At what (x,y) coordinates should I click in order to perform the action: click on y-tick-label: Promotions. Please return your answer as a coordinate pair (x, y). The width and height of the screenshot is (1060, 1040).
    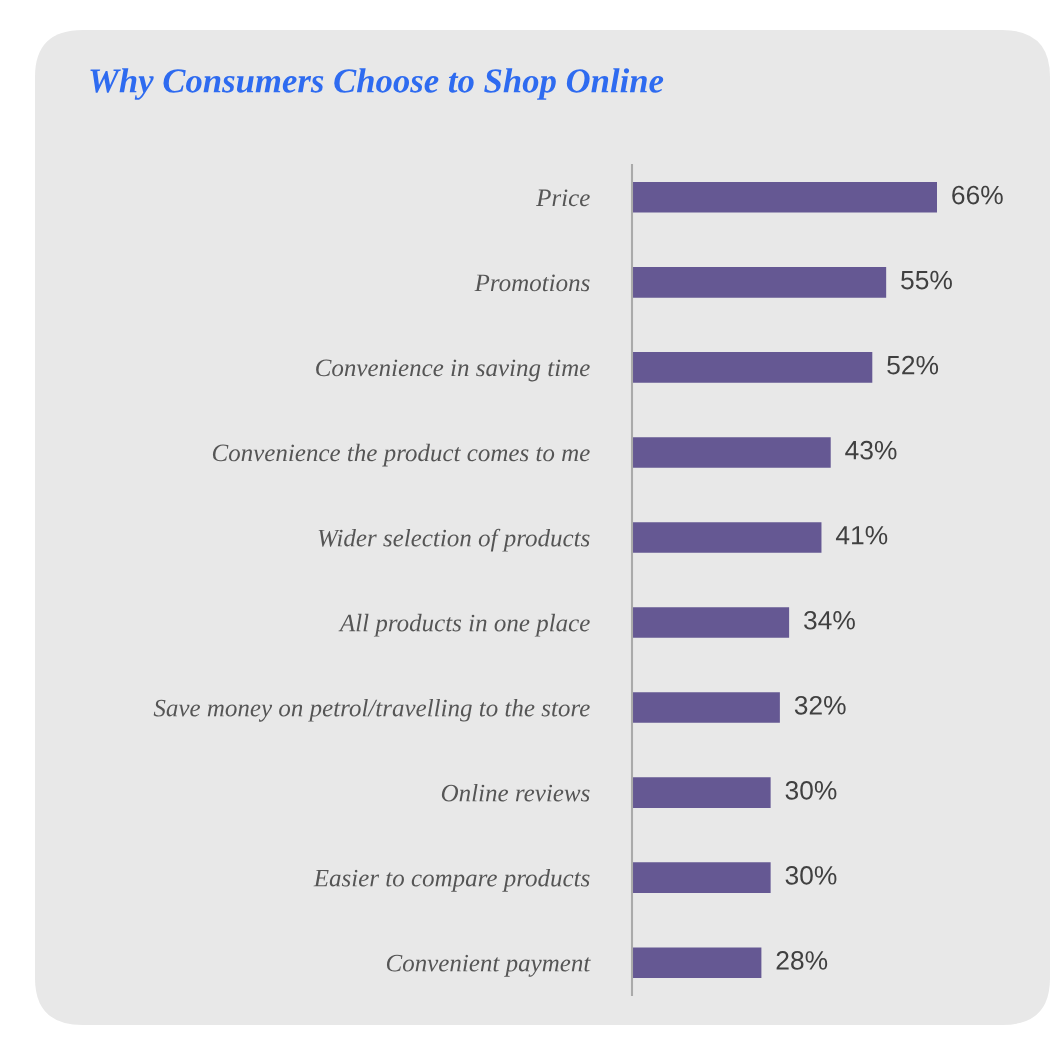
    Looking at the image, I should click on (532, 283).